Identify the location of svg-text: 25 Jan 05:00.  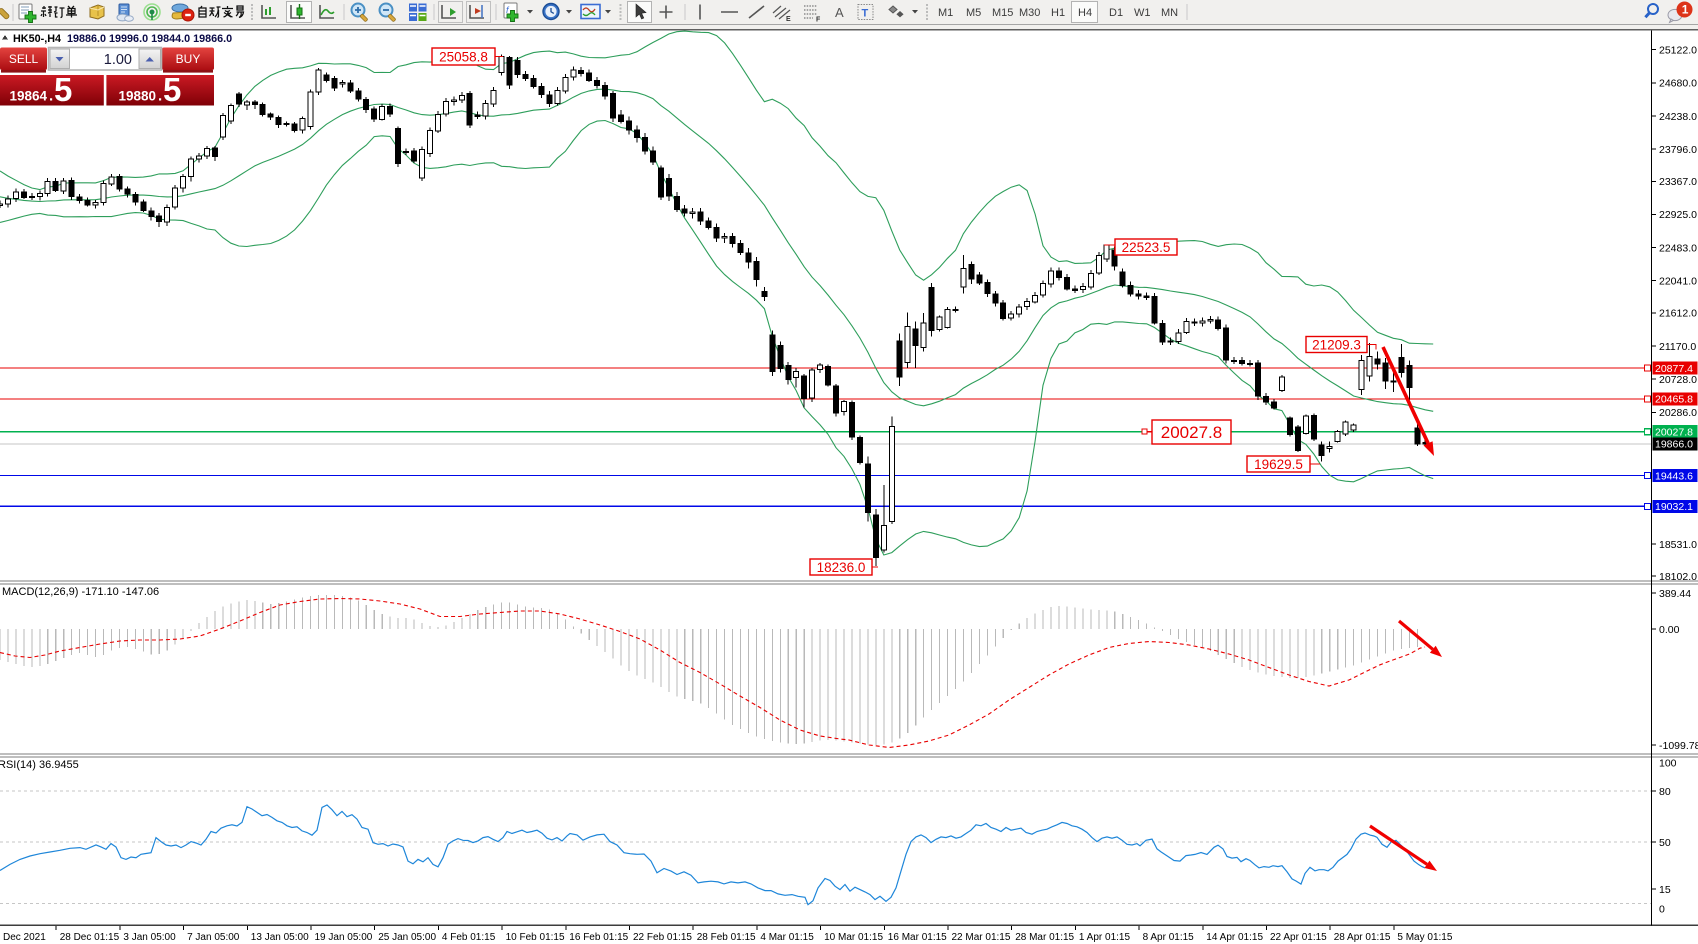
(407, 937).